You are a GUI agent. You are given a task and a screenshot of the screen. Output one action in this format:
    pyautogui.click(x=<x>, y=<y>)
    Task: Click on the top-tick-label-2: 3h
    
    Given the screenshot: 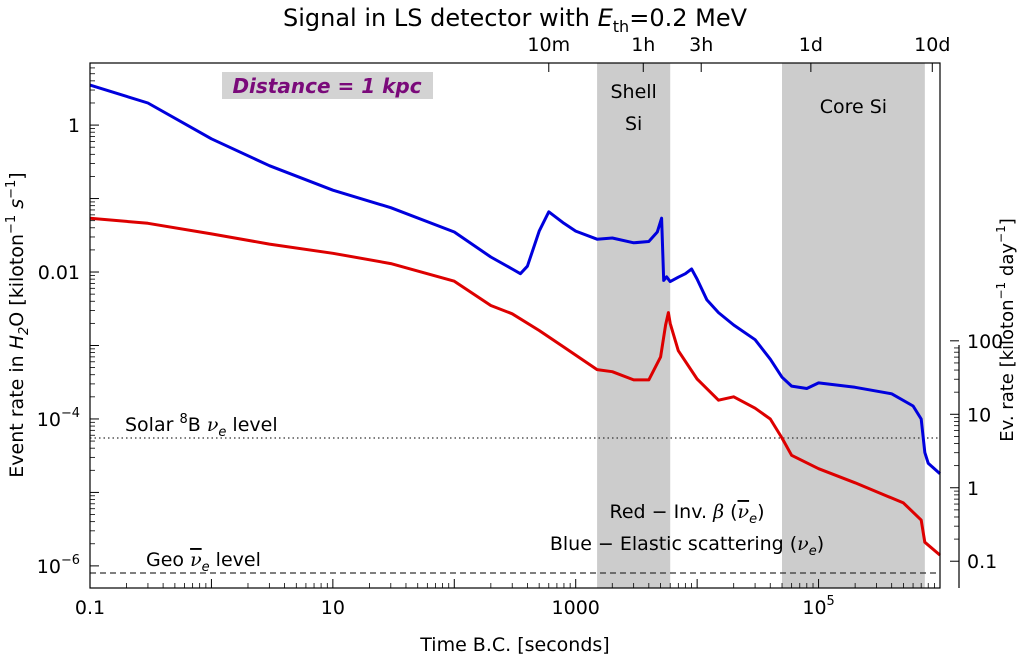 What is the action you would take?
    pyautogui.click(x=701, y=45)
    